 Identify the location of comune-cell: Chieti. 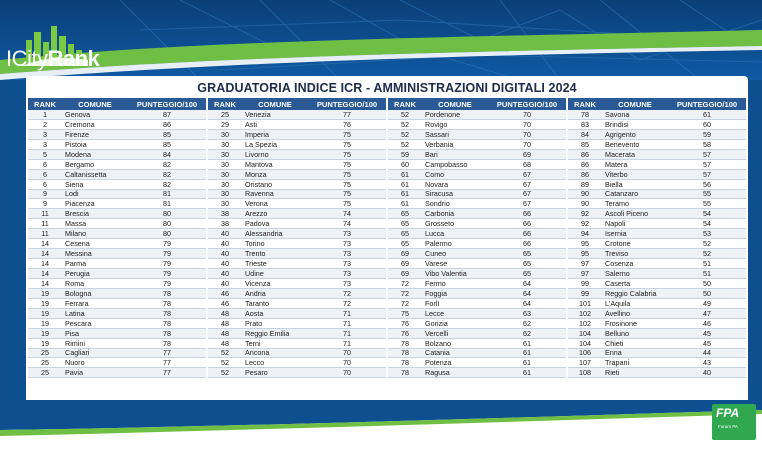
(614, 343).